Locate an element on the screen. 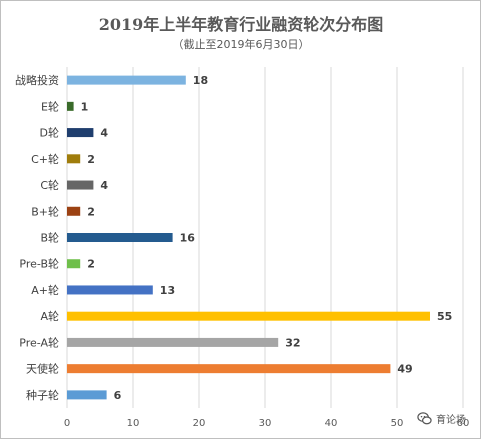  category-label: 战略投资 is located at coordinates (37, 80).